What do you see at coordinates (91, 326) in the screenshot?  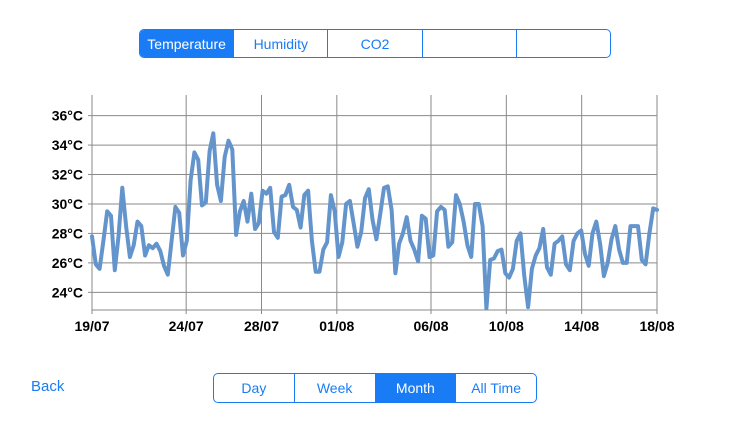 I see `x-tick-label: 19/07` at bounding box center [91, 326].